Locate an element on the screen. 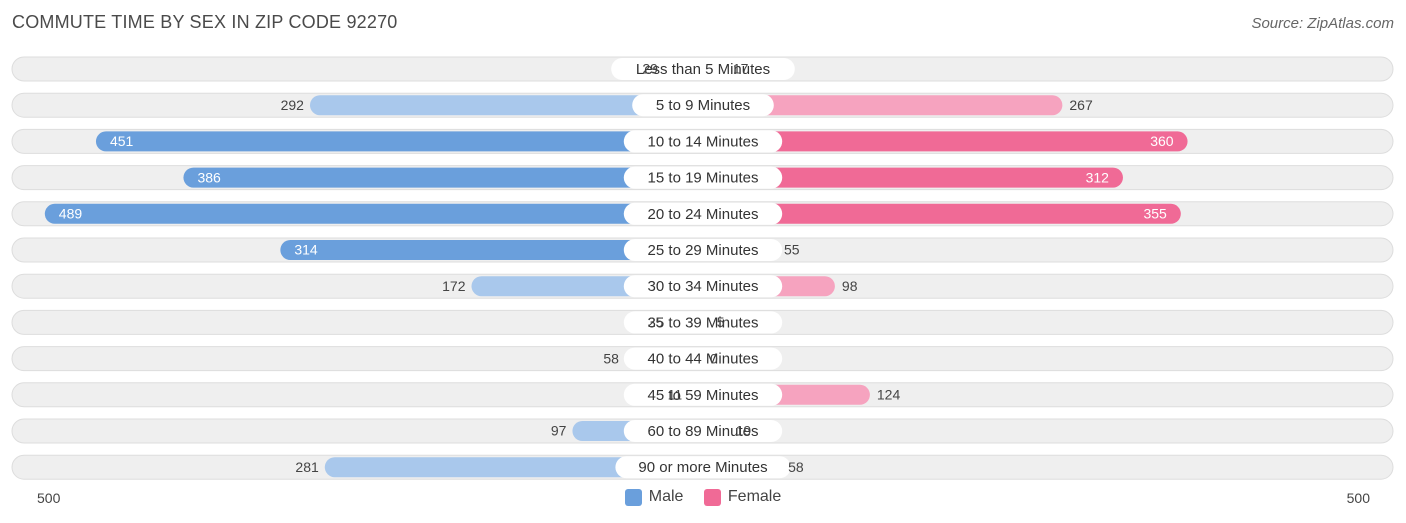 The width and height of the screenshot is (1406, 523). category-label: 90 or more Minutes is located at coordinates (702, 467).